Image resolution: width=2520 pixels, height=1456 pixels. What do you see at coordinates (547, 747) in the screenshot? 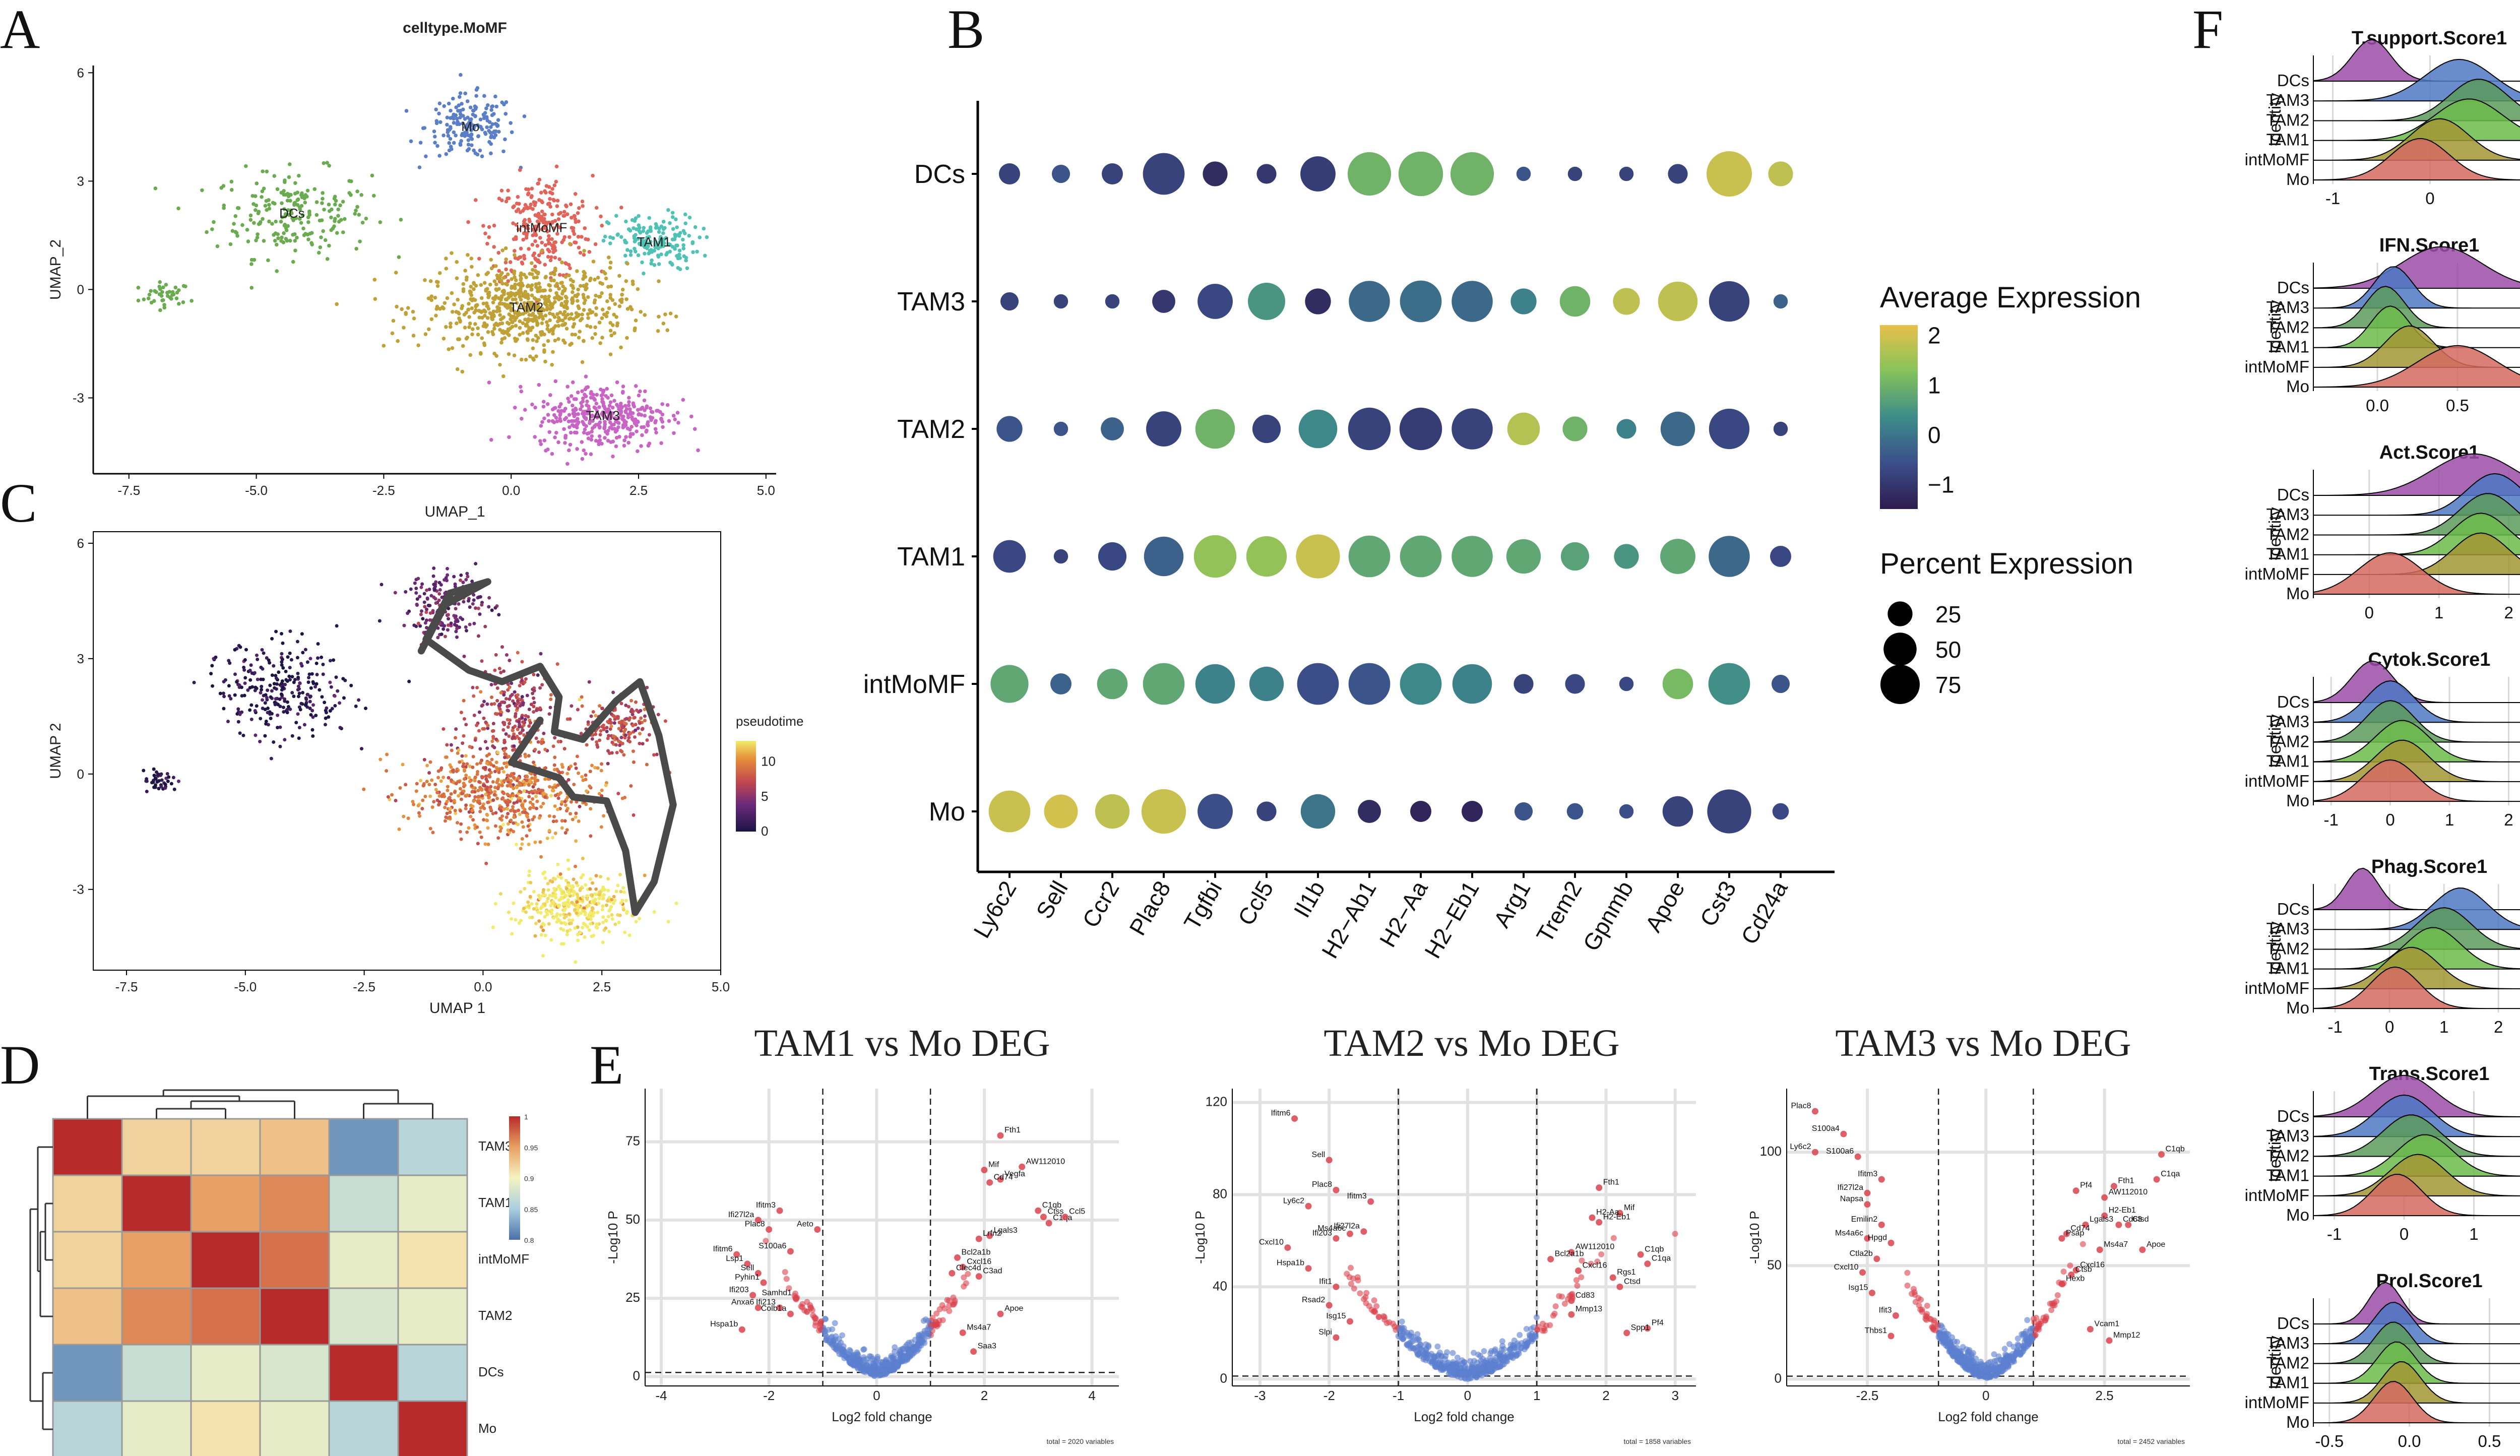
I see `trajectory-line` at bounding box center [547, 747].